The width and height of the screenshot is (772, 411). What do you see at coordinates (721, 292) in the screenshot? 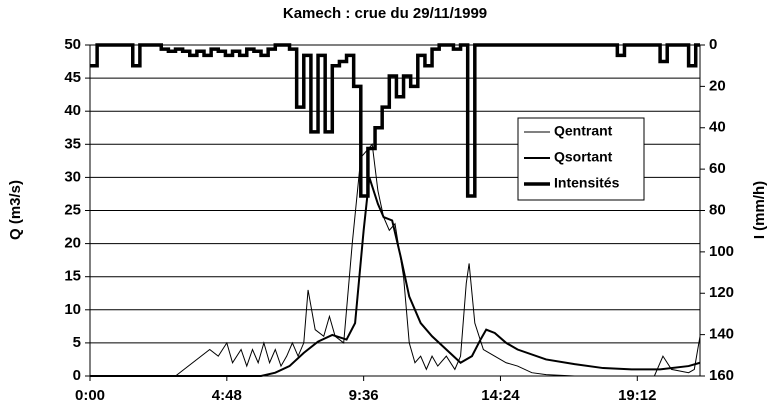
I see `y2-tick-label: 120` at bounding box center [721, 292].